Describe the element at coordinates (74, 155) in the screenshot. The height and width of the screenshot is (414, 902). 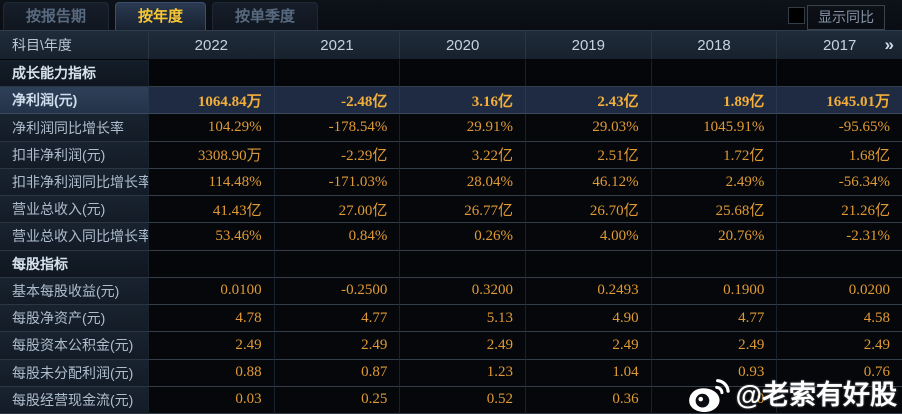
I see `row-label: 扣非净利润(元)` at that location.